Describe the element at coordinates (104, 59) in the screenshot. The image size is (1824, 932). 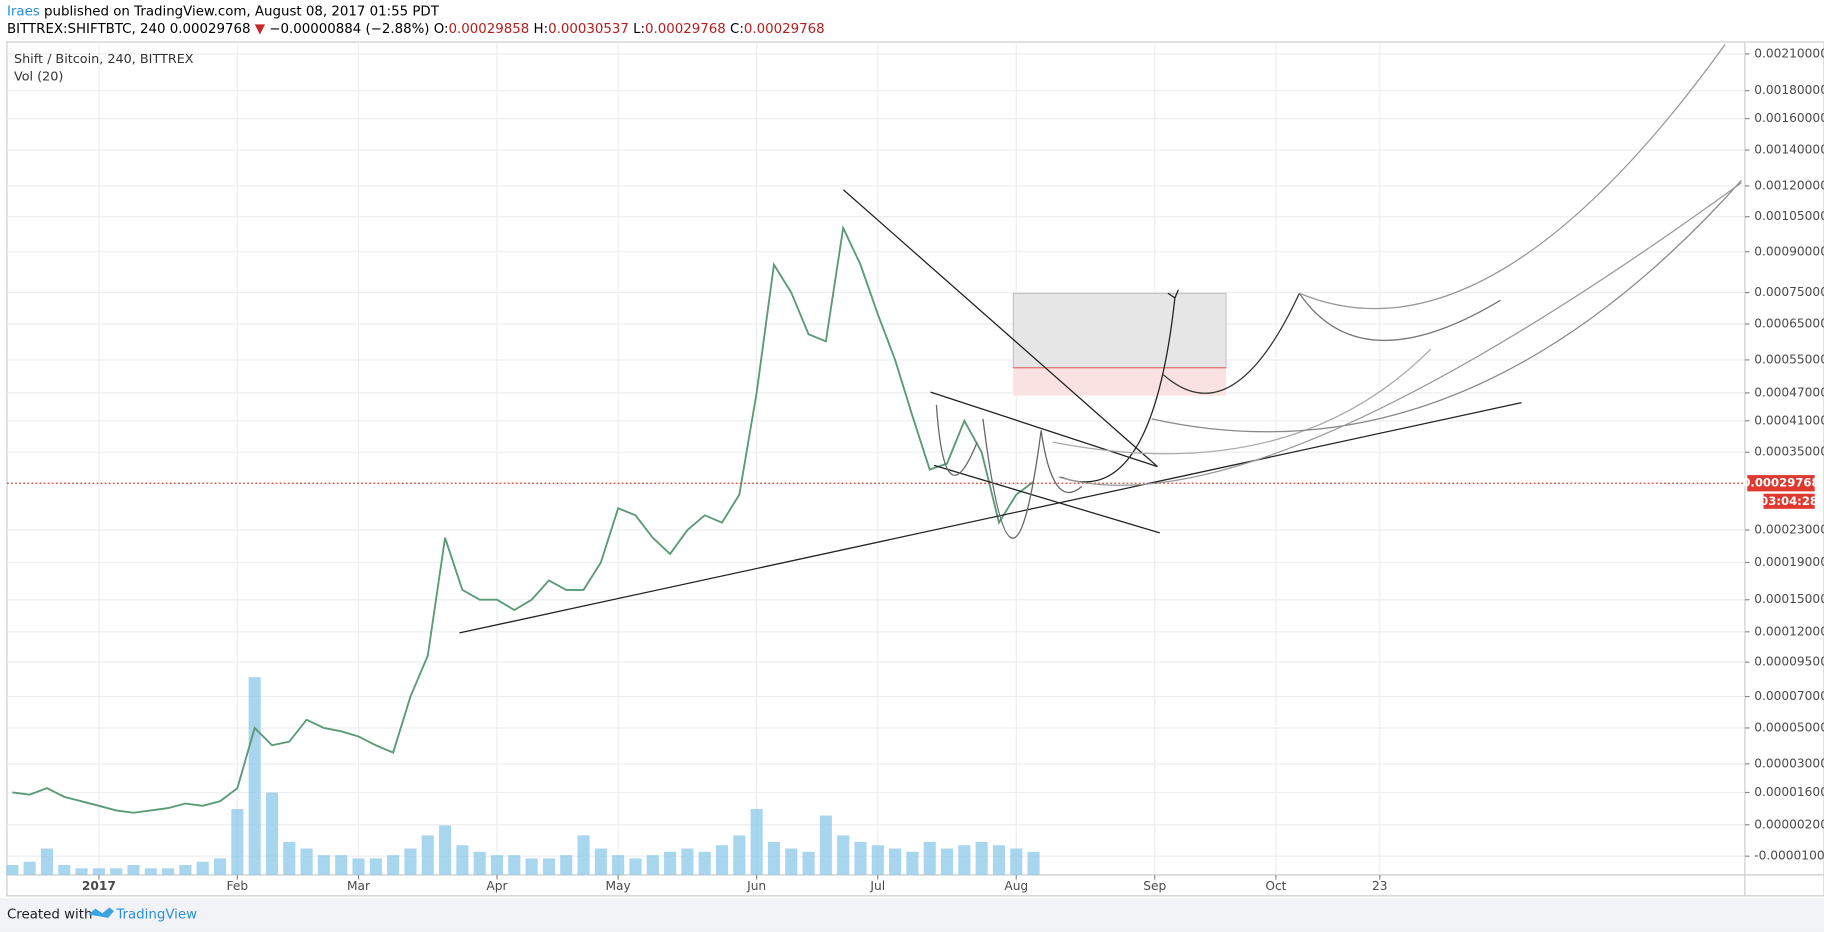
I see `chart-title: Shift / Bitcoin, 240, BITTREX` at that location.